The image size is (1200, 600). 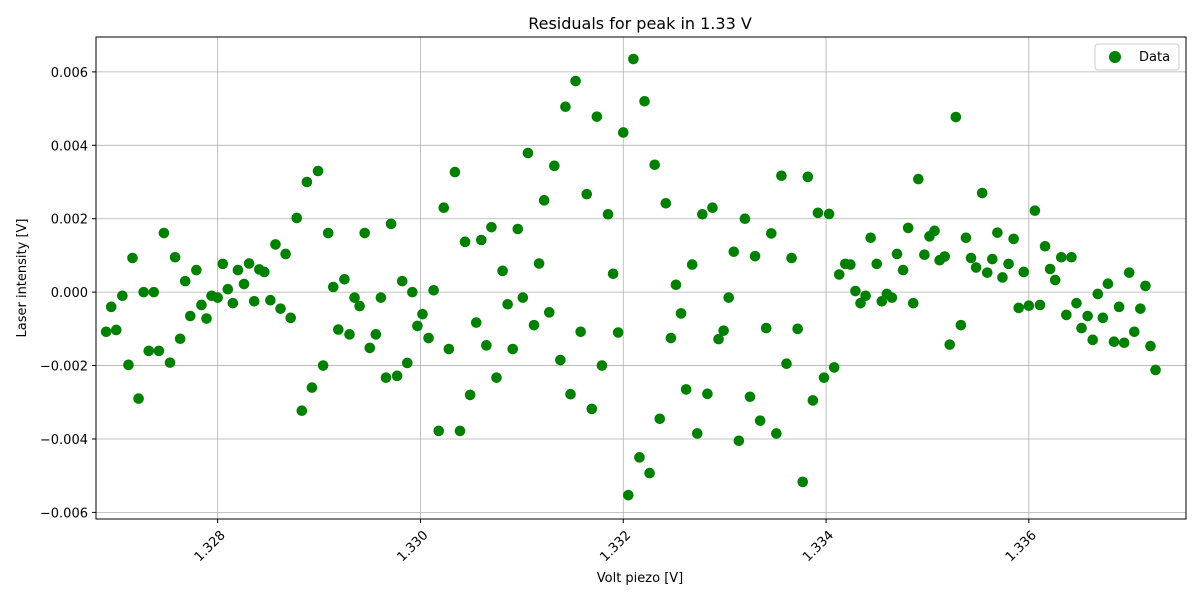 What do you see at coordinates (210, 546) in the screenshot?
I see `x-tick-label: 1.328` at bounding box center [210, 546].